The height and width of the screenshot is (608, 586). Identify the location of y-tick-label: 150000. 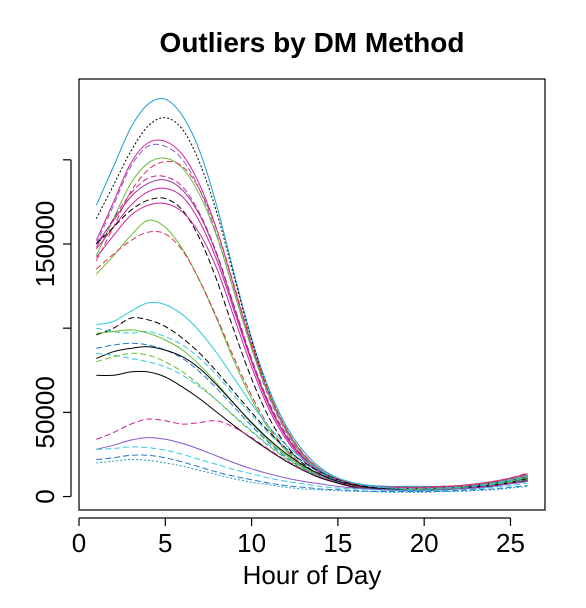
(45, 244).